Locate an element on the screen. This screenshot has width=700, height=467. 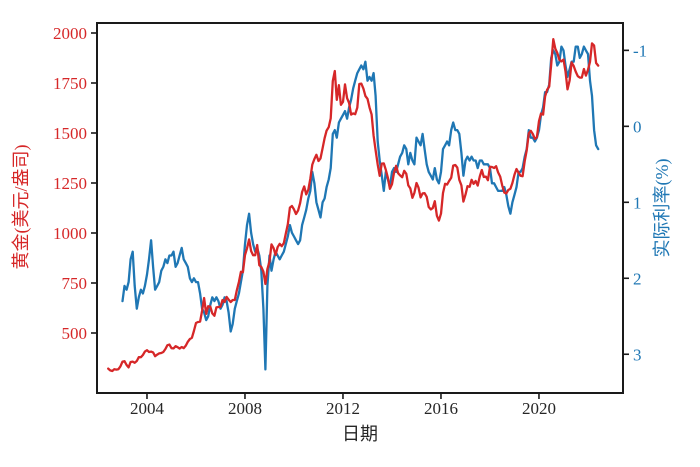
left-tick-label: 750 is located at coordinates (75, 283).